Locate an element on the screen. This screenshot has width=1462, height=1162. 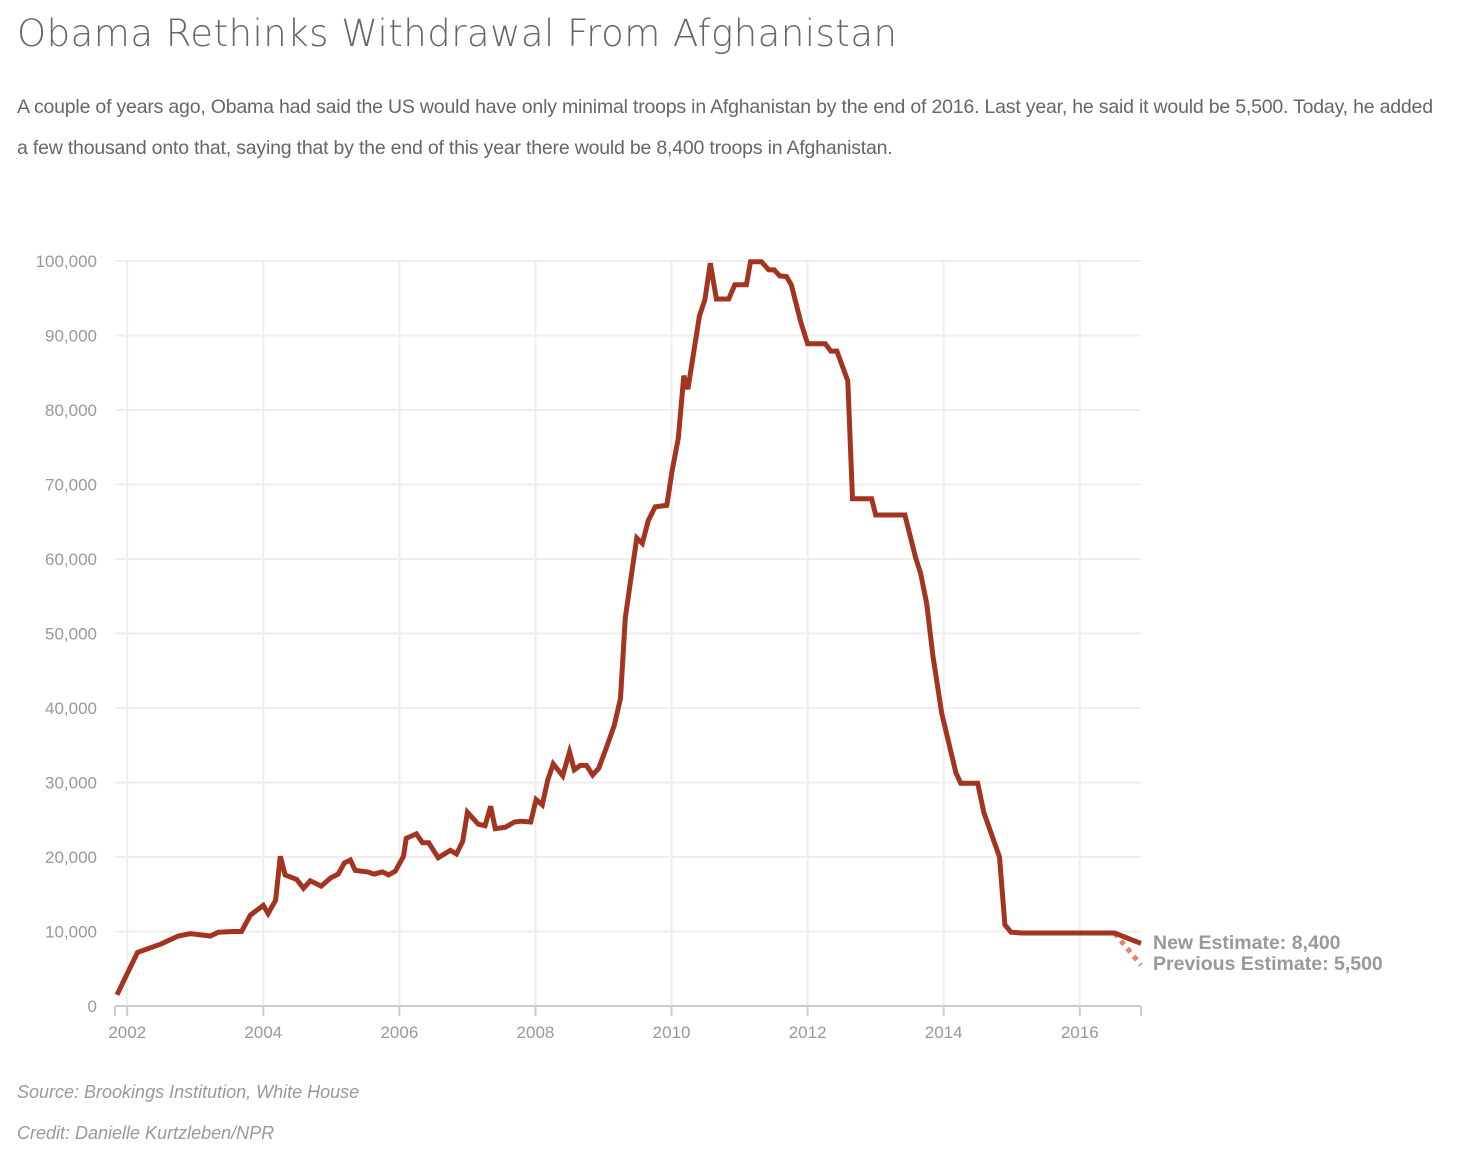
previous-estimate-label: Previous Estimate: 5,500 is located at coordinates (1268, 964).